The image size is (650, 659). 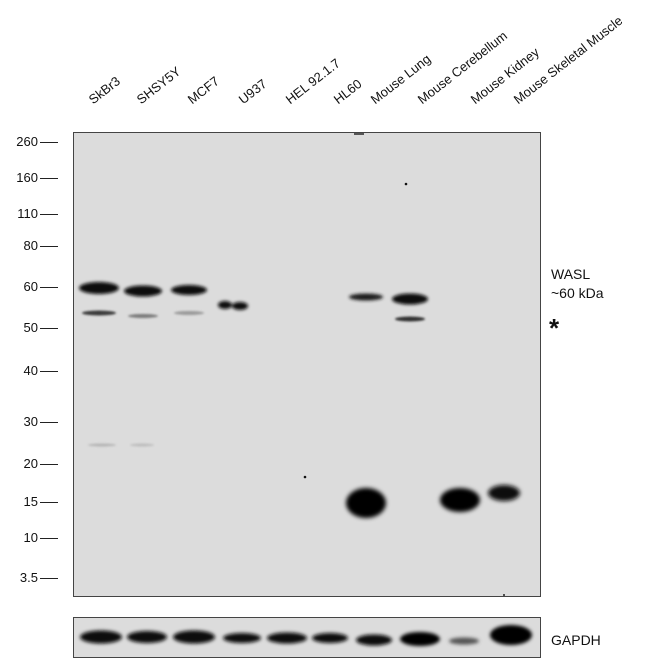 I want to click on gapdh-band-shsy5y, so click(x=147, y=637).